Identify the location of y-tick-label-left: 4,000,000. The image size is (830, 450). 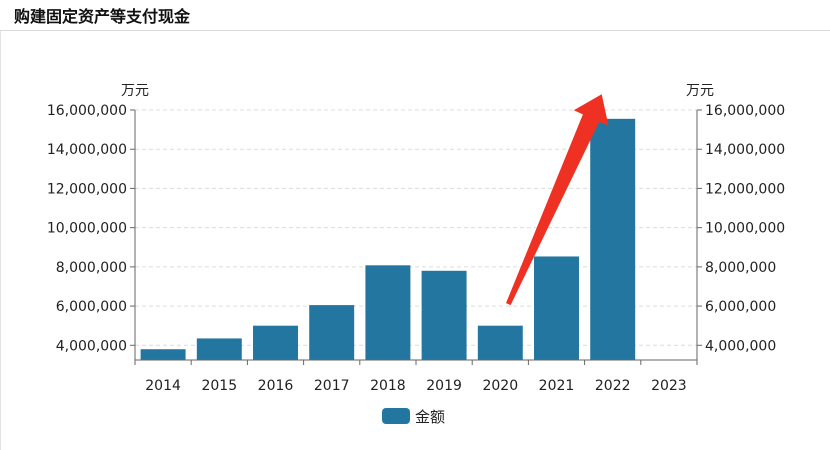
(91, 346).